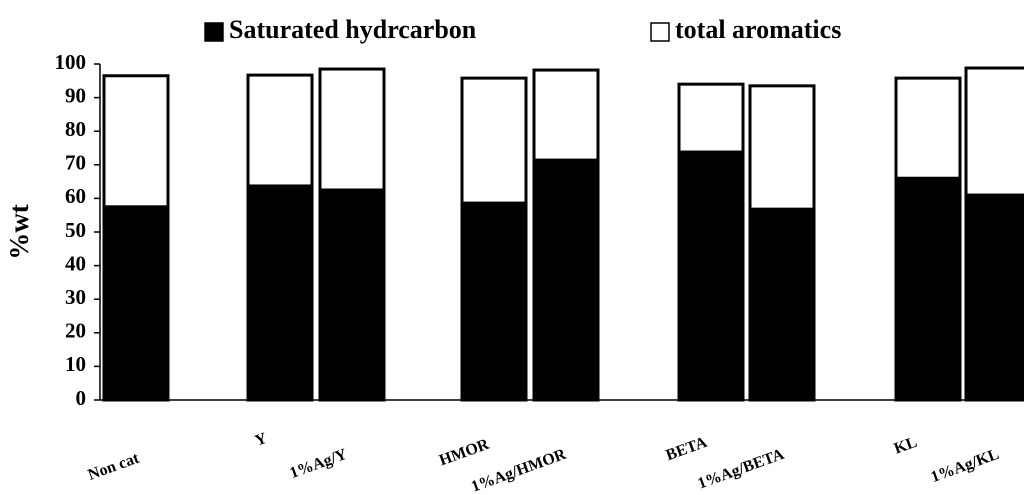  Describe the element at coordinates (71, 62) in the screenshot. I see `y-tick-label: 100` at that location.